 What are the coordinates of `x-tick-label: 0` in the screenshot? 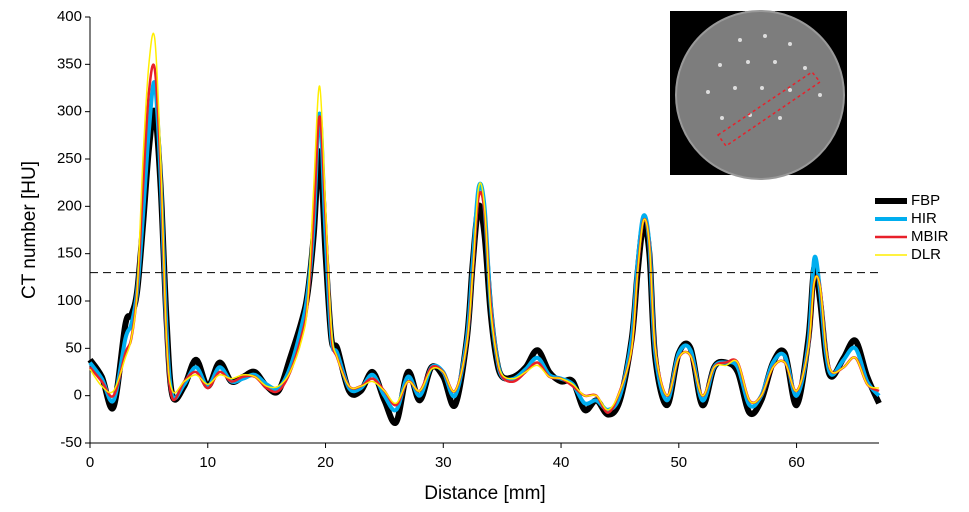 It's located at (90, 462).